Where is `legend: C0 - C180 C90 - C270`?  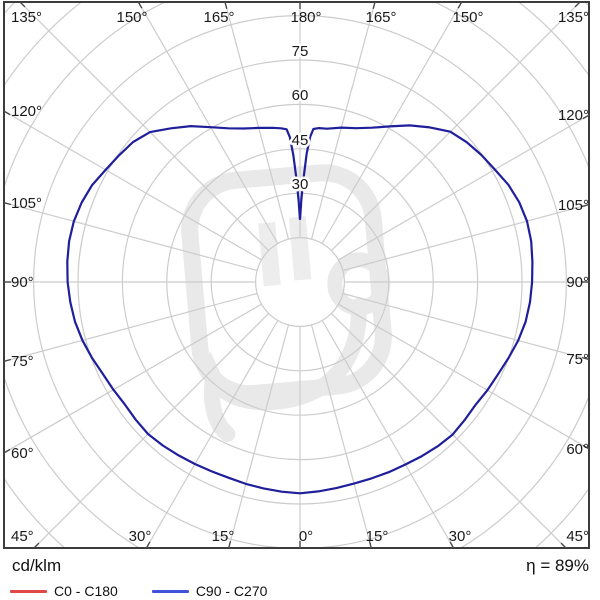
legend: C0 - C180 C90 - C270 is located at coordinates (155, 591).